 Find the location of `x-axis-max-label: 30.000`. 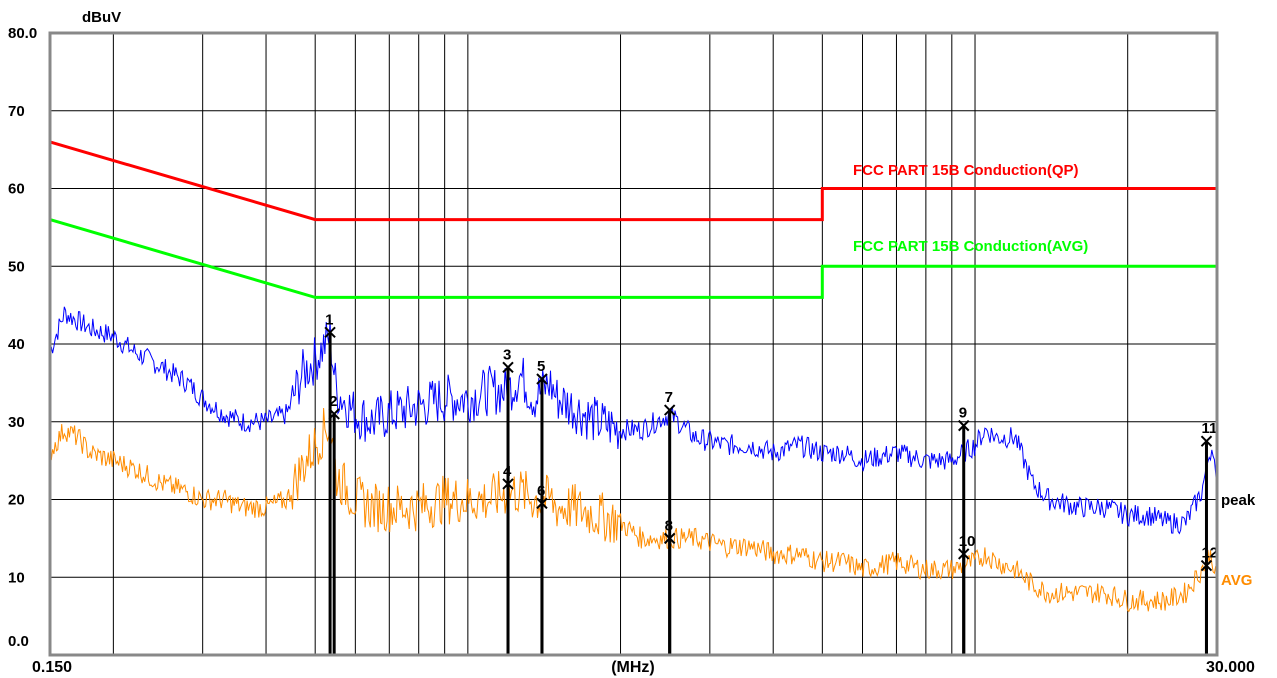

x-axis-max-label: 30.000 is located at coordinates (1230, 667).